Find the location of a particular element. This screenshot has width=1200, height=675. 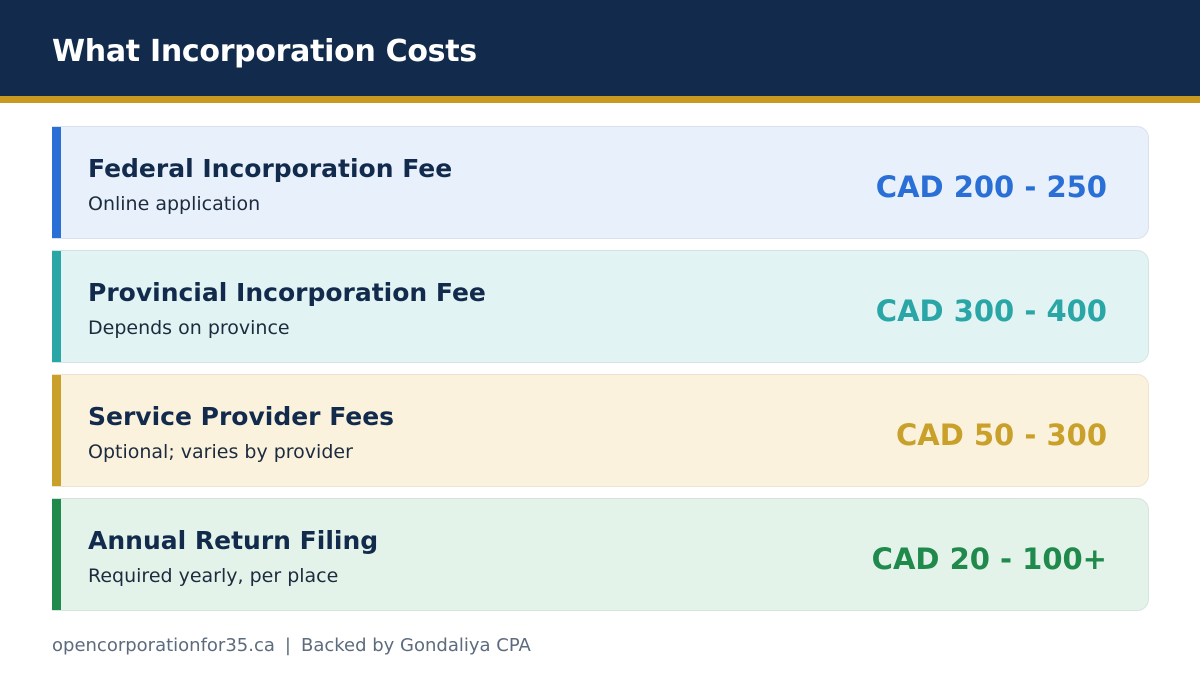

cost-name: Service Provider Fees is located at coordinates (241, 416).